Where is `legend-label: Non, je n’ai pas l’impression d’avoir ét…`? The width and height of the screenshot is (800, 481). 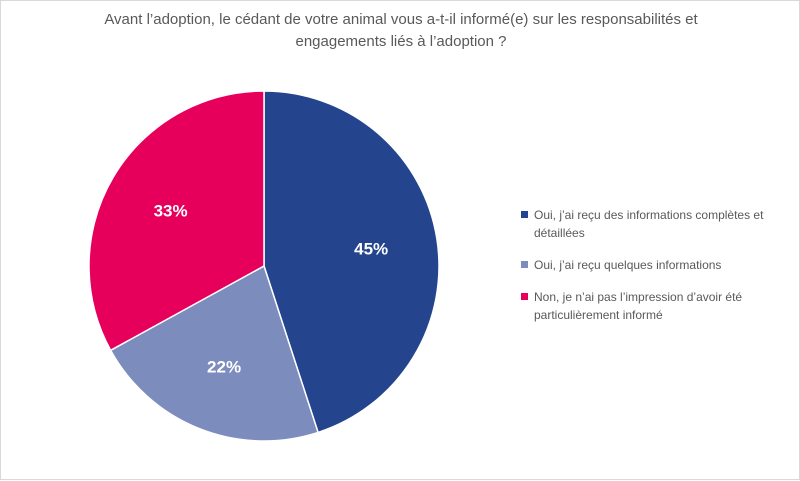 legend-label: Non, je n’ai pas l’impression d’avoir ét… is located at coordinates (638, 306).